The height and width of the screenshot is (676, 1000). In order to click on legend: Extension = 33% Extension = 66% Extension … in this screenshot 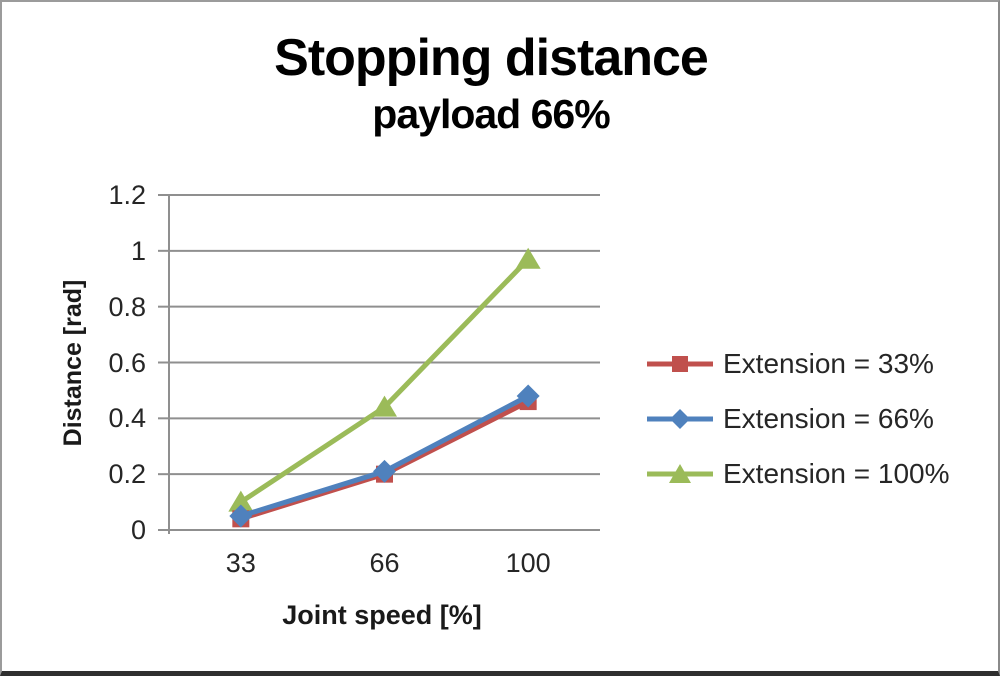, I will do `click(798, 418)`.